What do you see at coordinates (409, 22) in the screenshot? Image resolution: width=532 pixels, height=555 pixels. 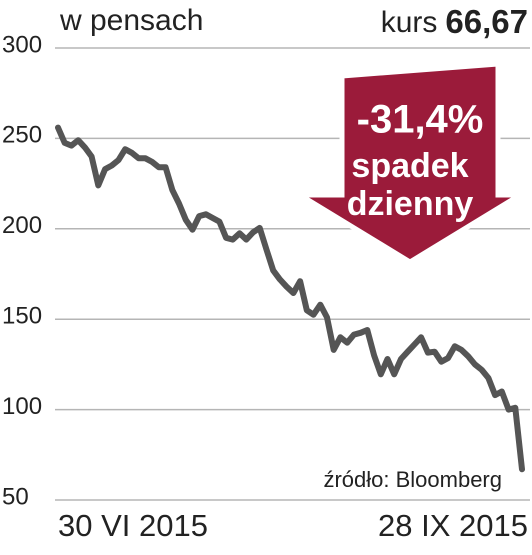 I see `price-label: kurs` at bounding box center [409, 22].